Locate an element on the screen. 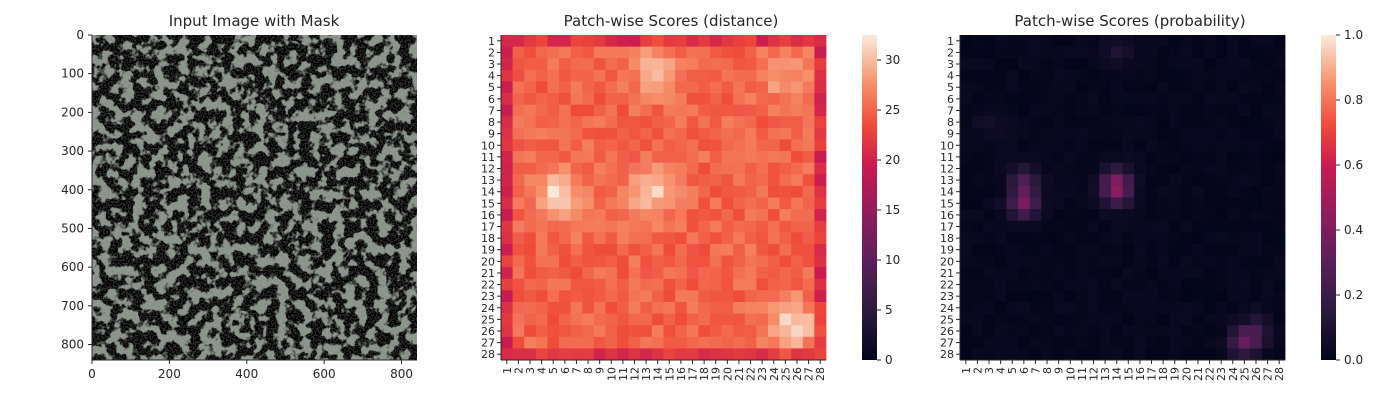  col-tick-label: 16 is located at coordinates (681, 374).